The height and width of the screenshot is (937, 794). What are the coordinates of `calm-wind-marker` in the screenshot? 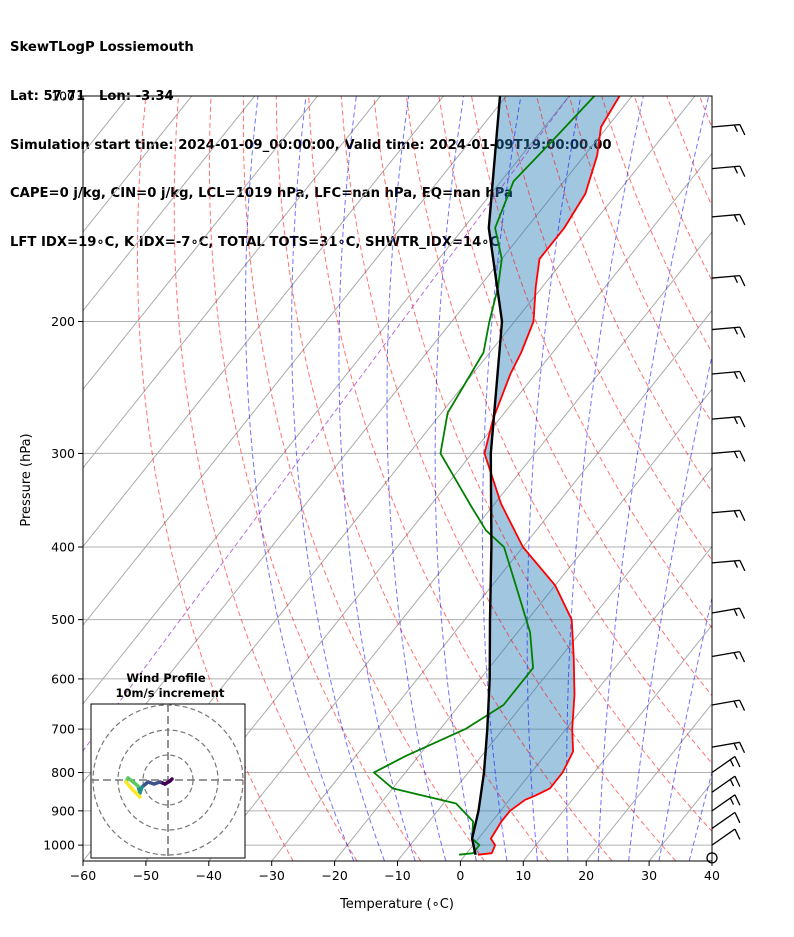 It's located at (712, 858).